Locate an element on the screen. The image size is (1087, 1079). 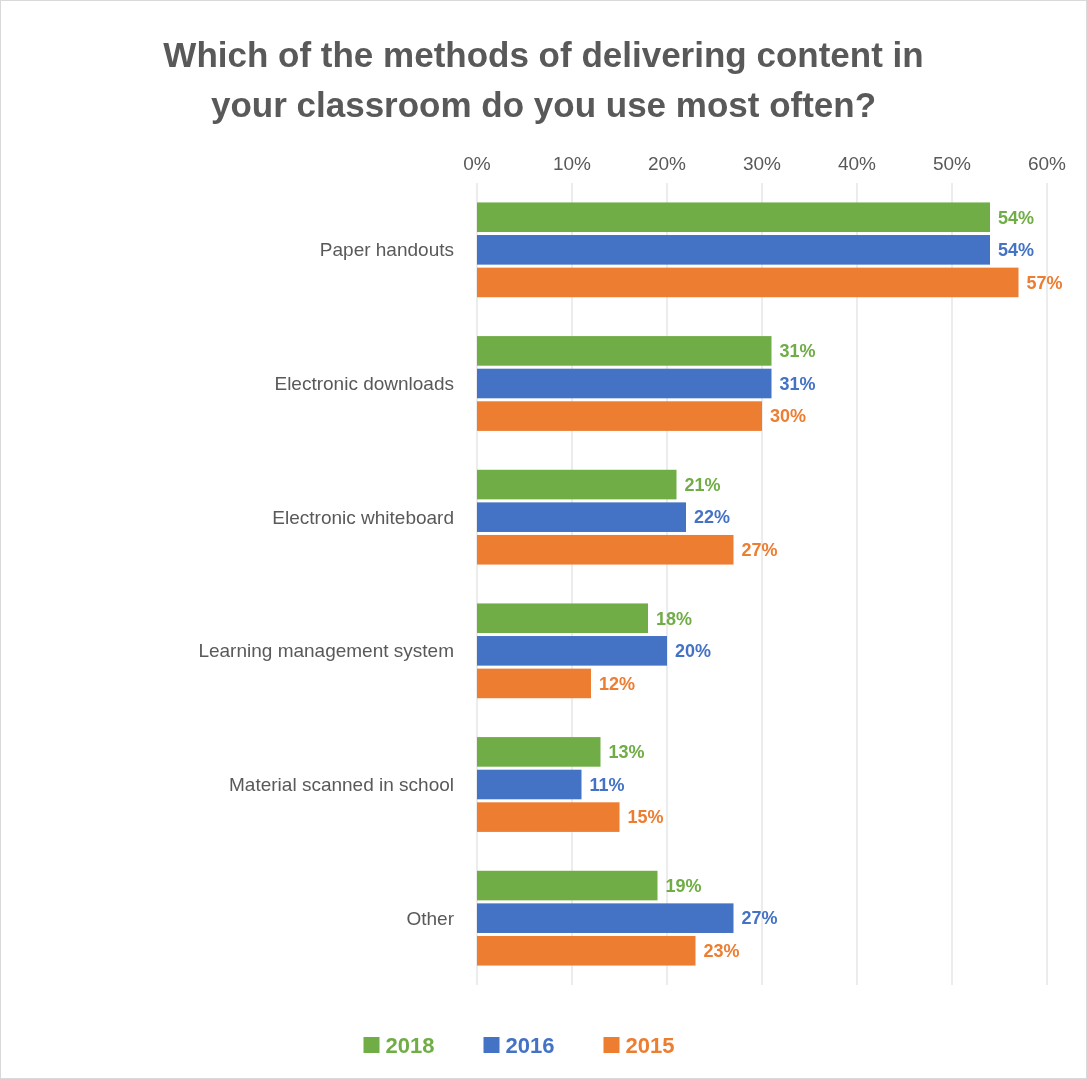
chart-title: Which of the methods of delivering content in your classroom do you use most often? is located at coordinates (543, 79).